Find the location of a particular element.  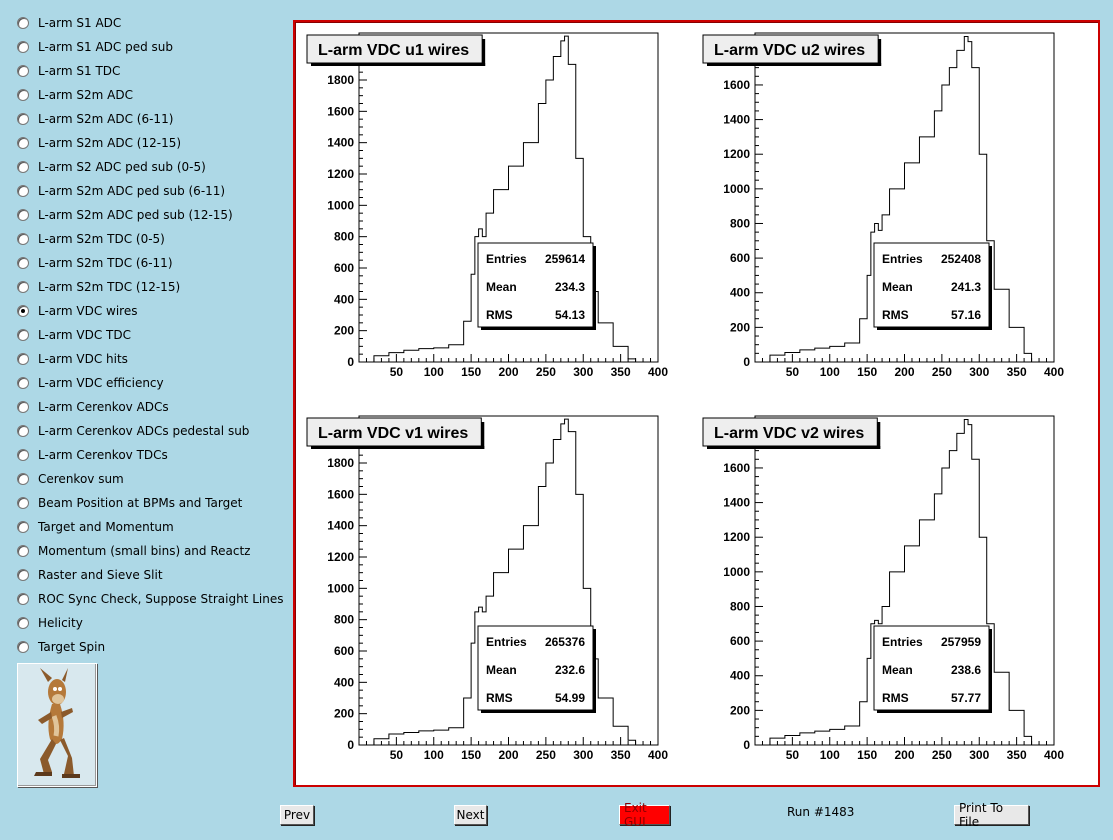

stats-mean-value: 238.6 is located at coordinates (966, 670).